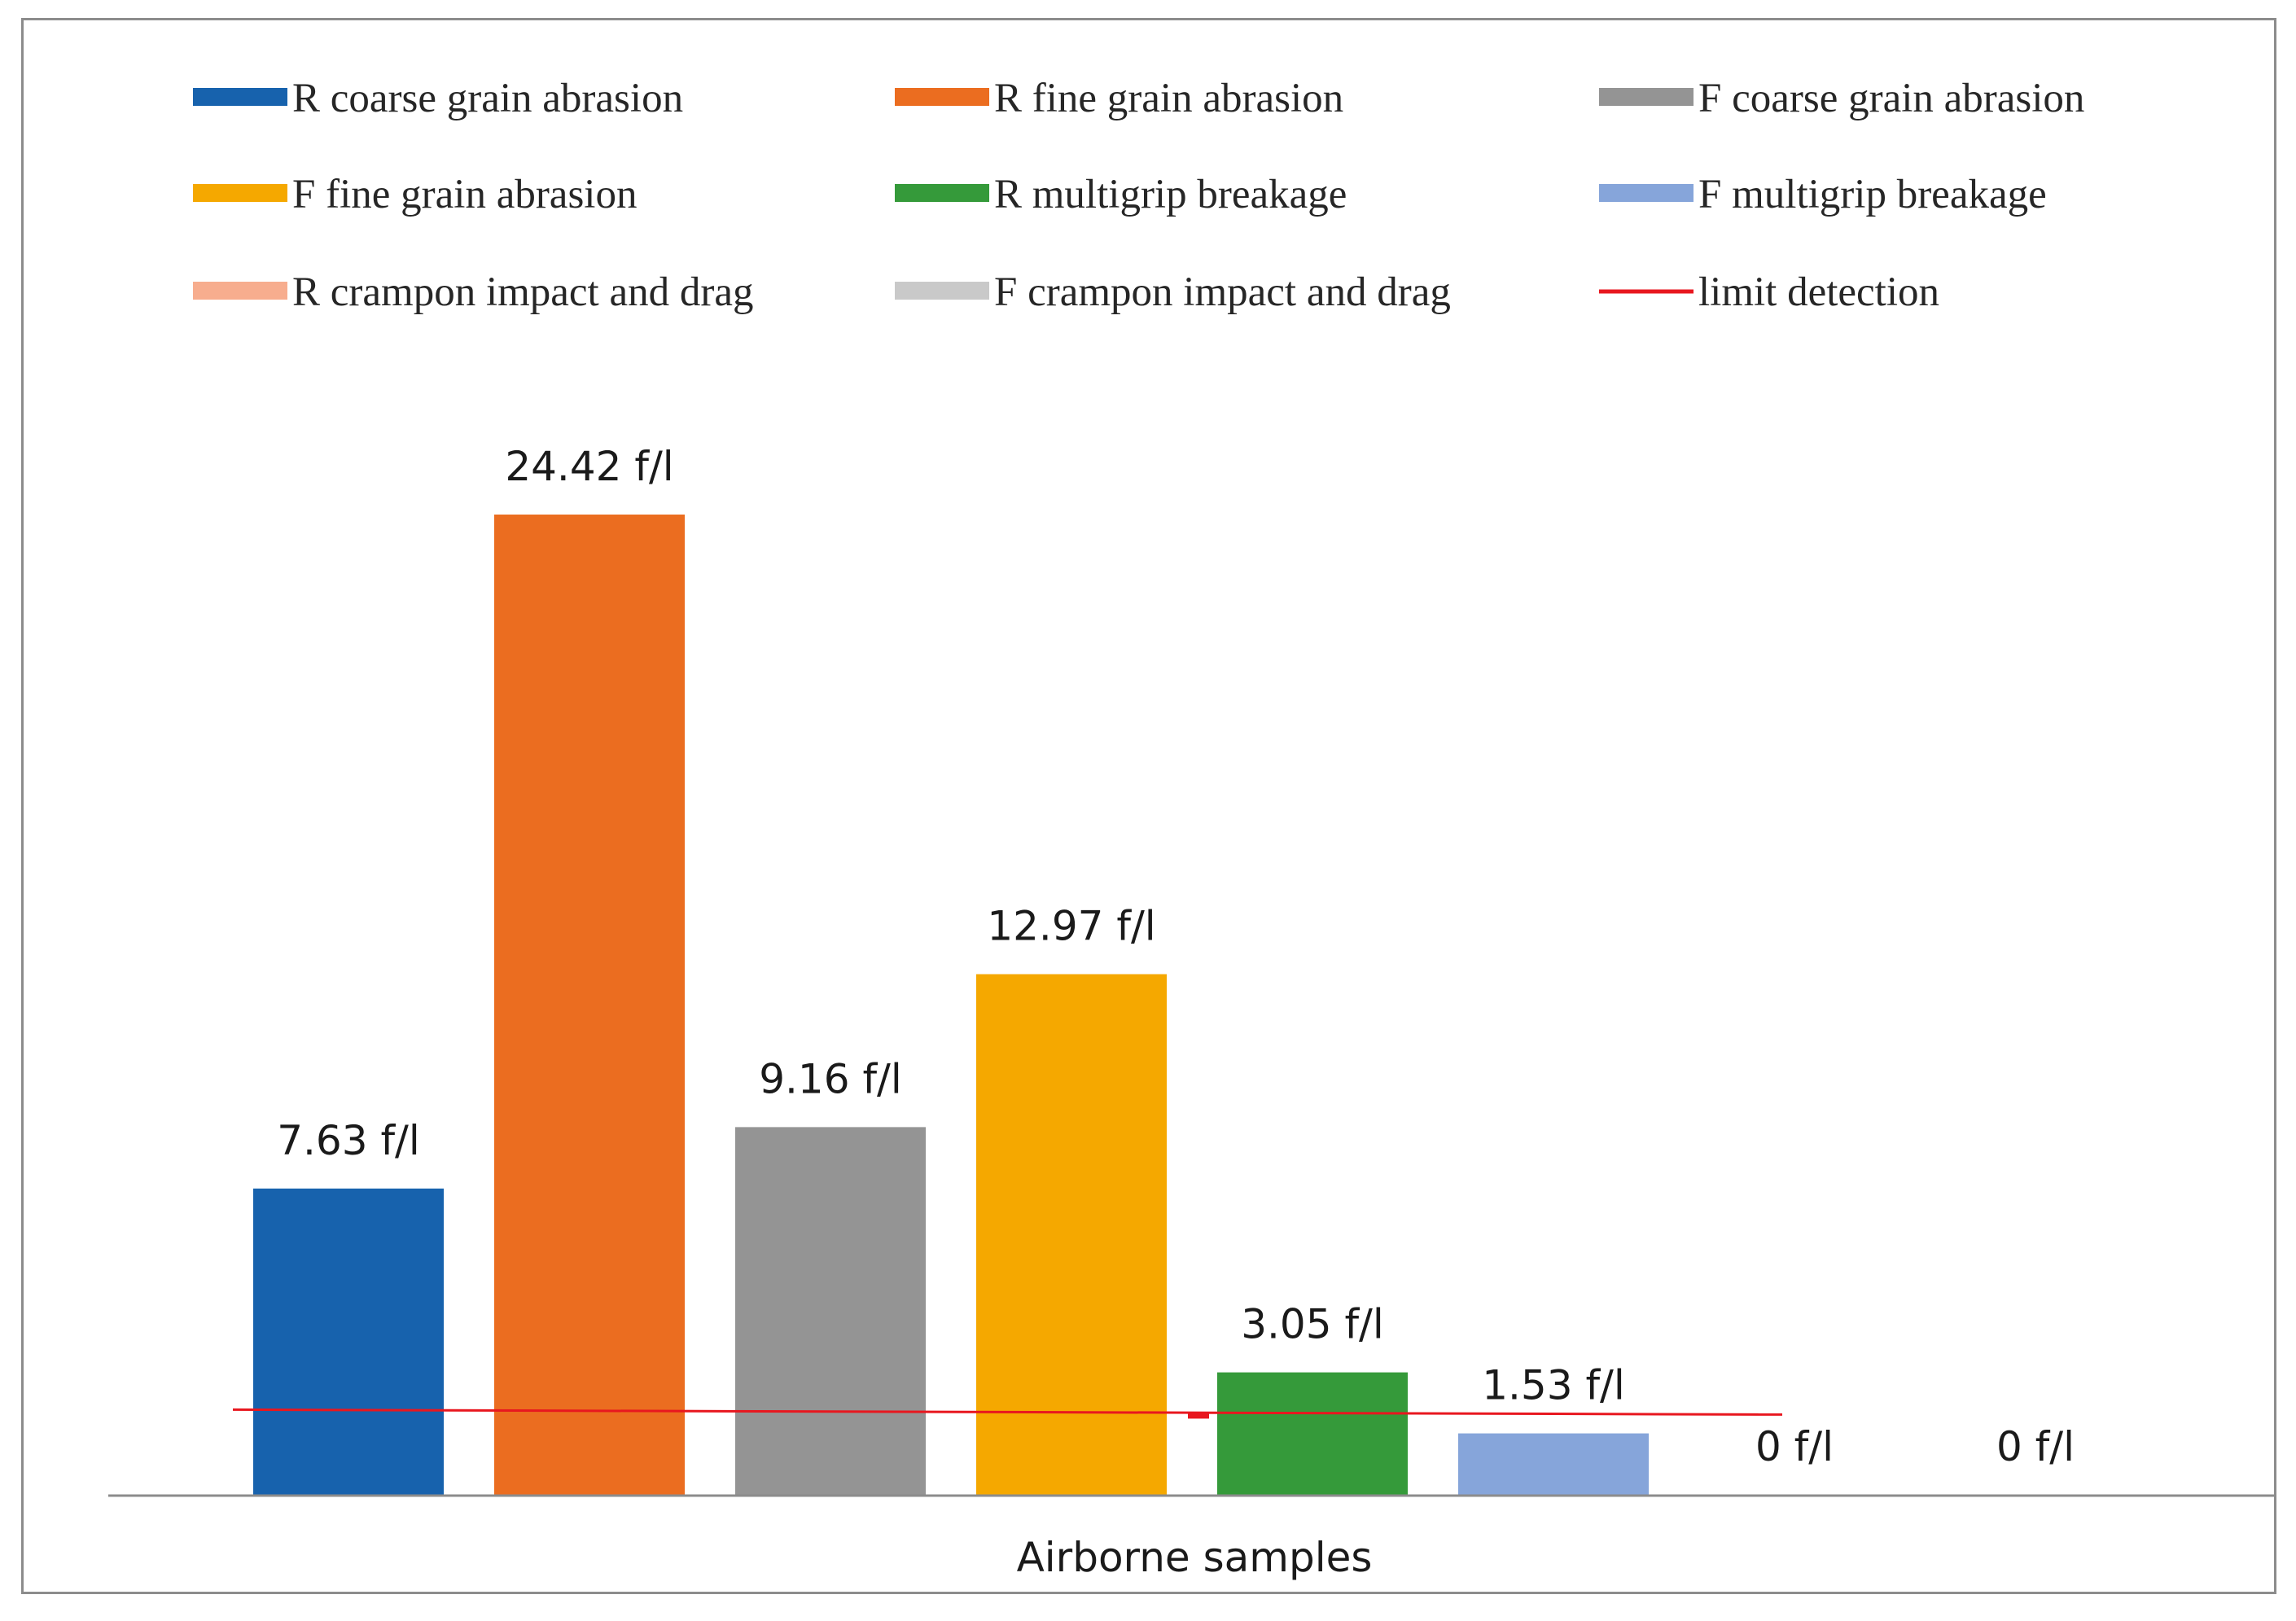  I want to click on bar-f-coarse-grain-abrasion, so click(830, 1311).